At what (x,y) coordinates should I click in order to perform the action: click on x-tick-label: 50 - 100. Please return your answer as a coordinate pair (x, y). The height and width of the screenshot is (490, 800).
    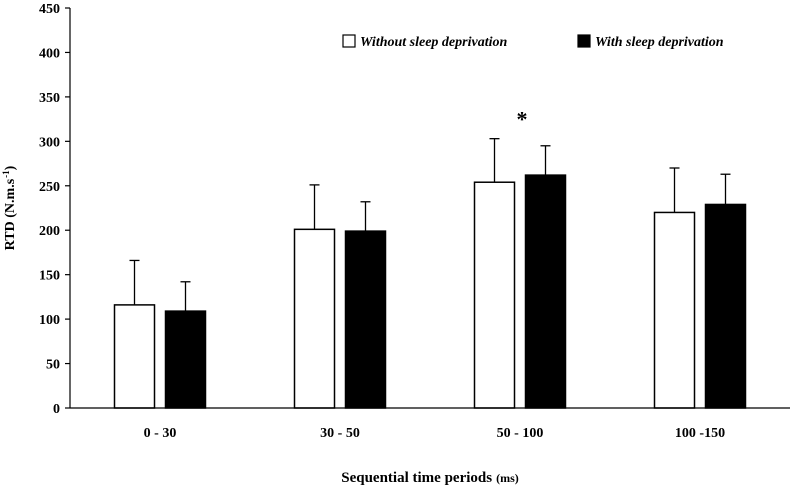
    Looking at the image, I should click on (520, 433).